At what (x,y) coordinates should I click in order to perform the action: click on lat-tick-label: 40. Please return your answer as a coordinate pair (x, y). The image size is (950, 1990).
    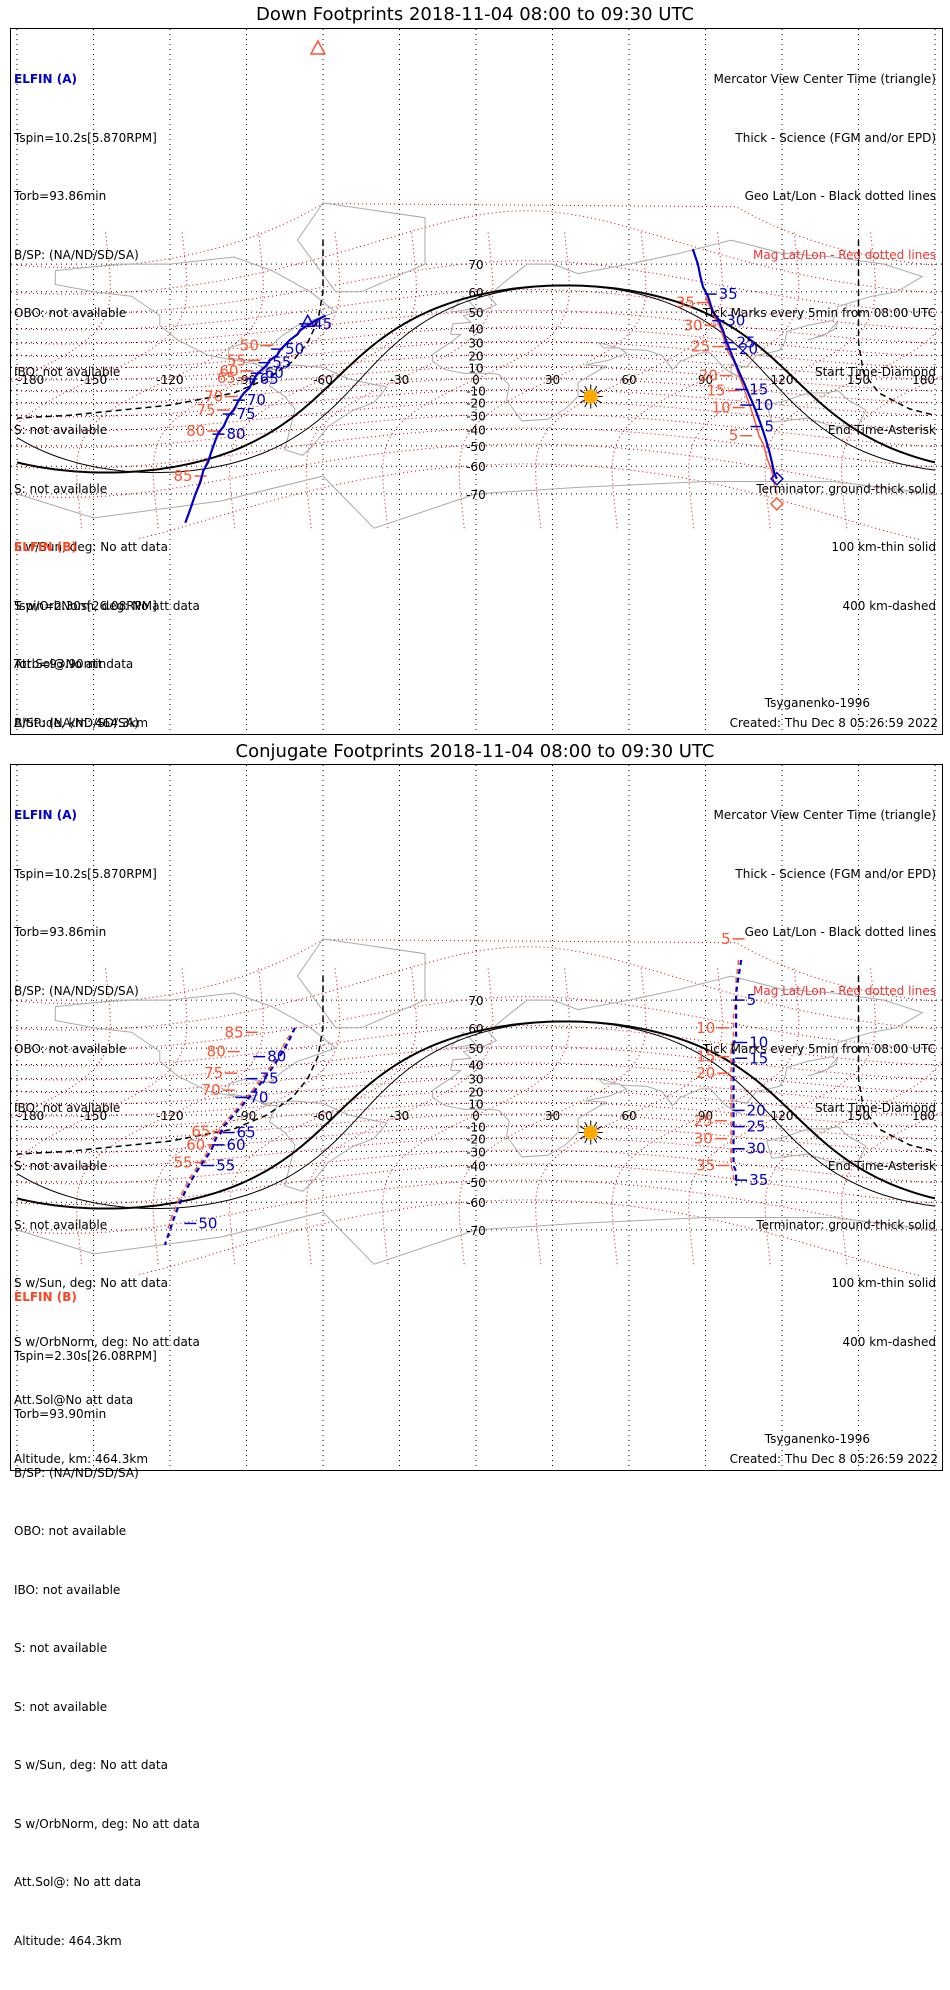
    Looking at the image, I should click on (475, 329).